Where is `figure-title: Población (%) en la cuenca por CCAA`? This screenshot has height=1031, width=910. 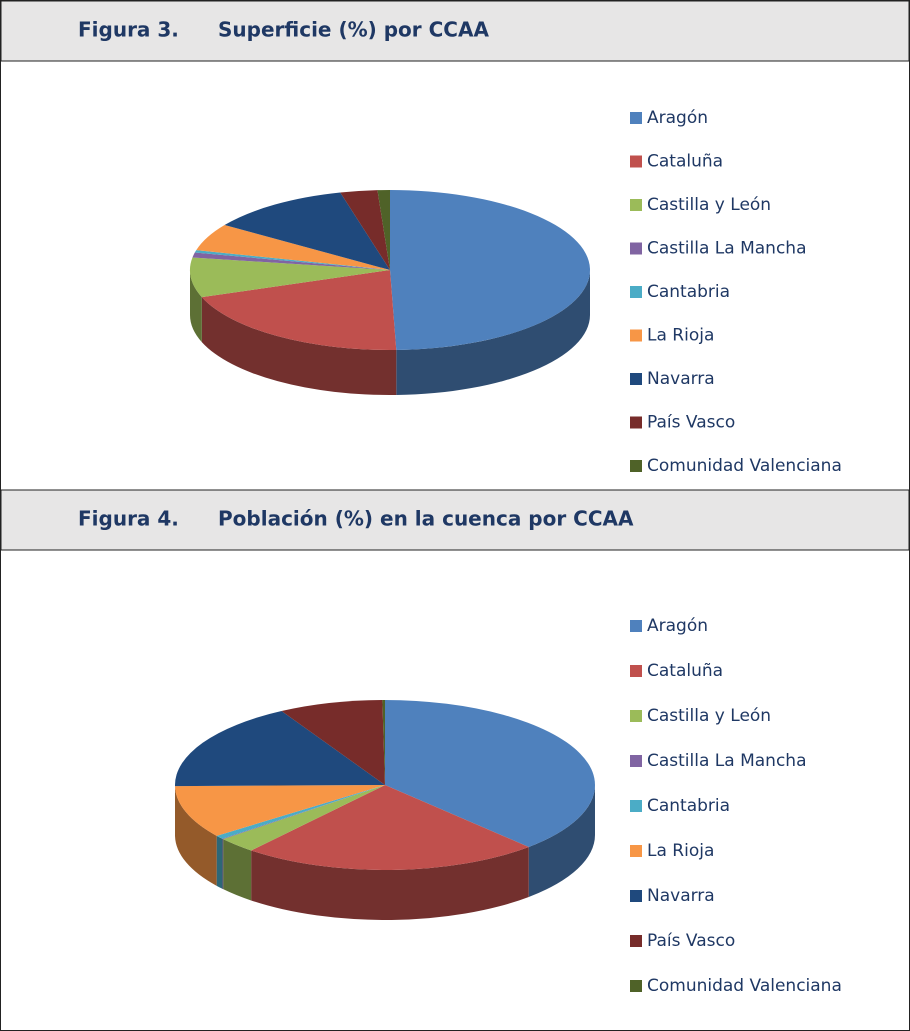 figure-title: Población (%) en la cuenca por CCAA is located at coordinates (426, 519).